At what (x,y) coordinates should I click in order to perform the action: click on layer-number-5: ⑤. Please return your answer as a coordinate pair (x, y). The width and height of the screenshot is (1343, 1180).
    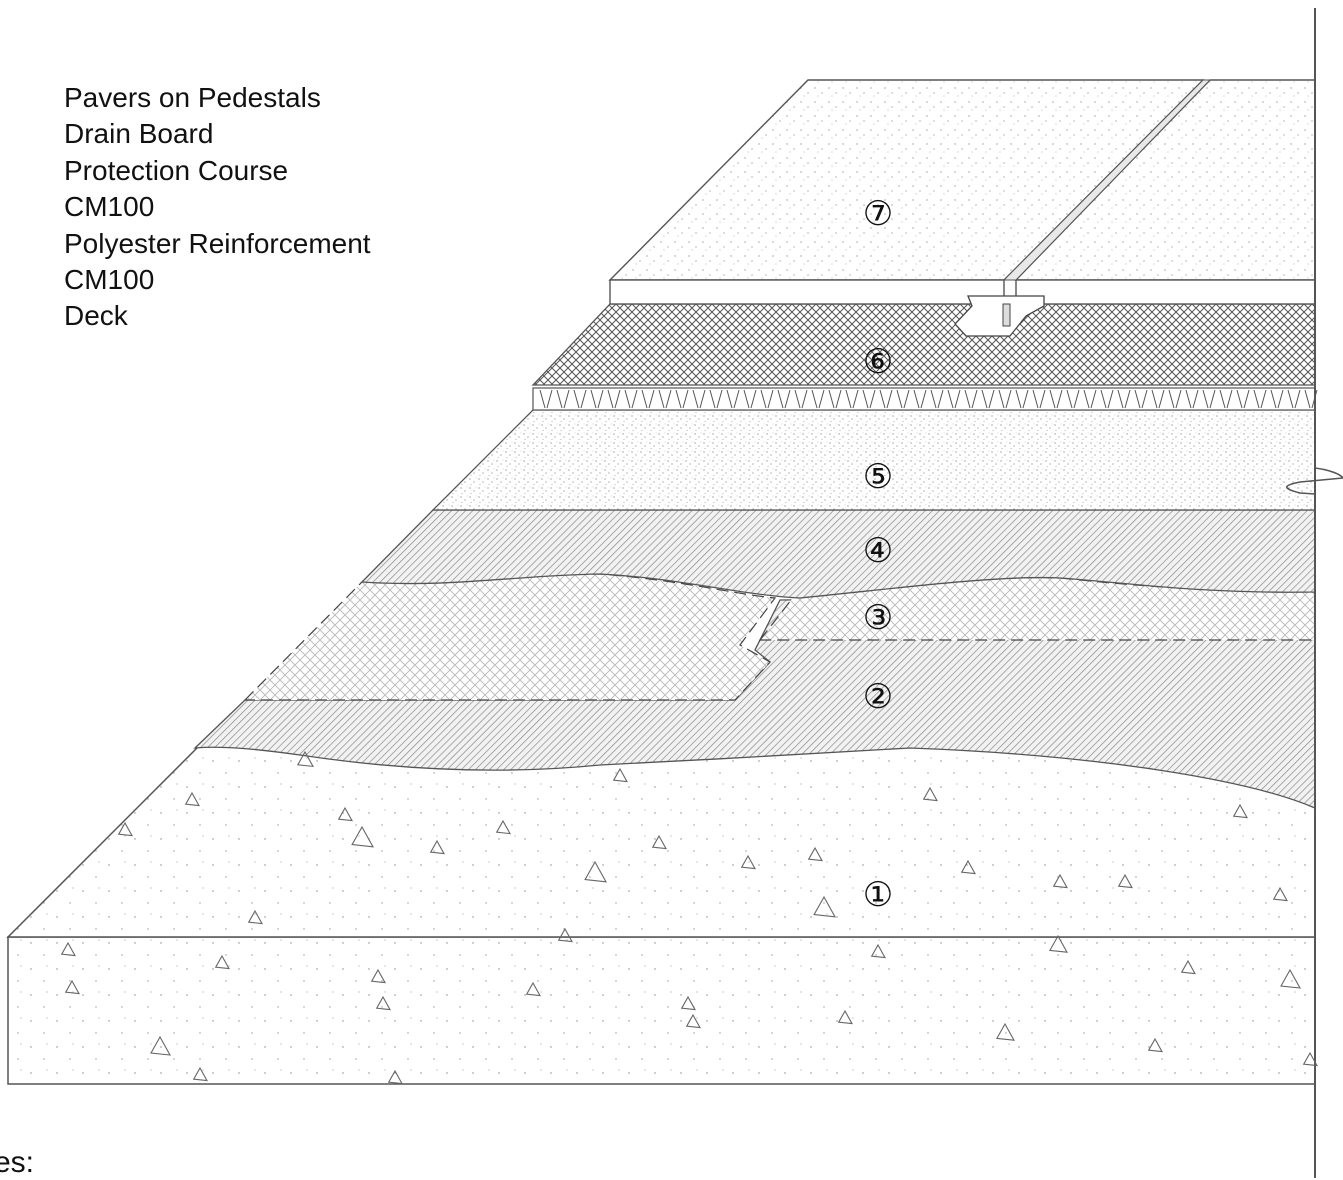
    Looking at the image, I should click on (878, 477).